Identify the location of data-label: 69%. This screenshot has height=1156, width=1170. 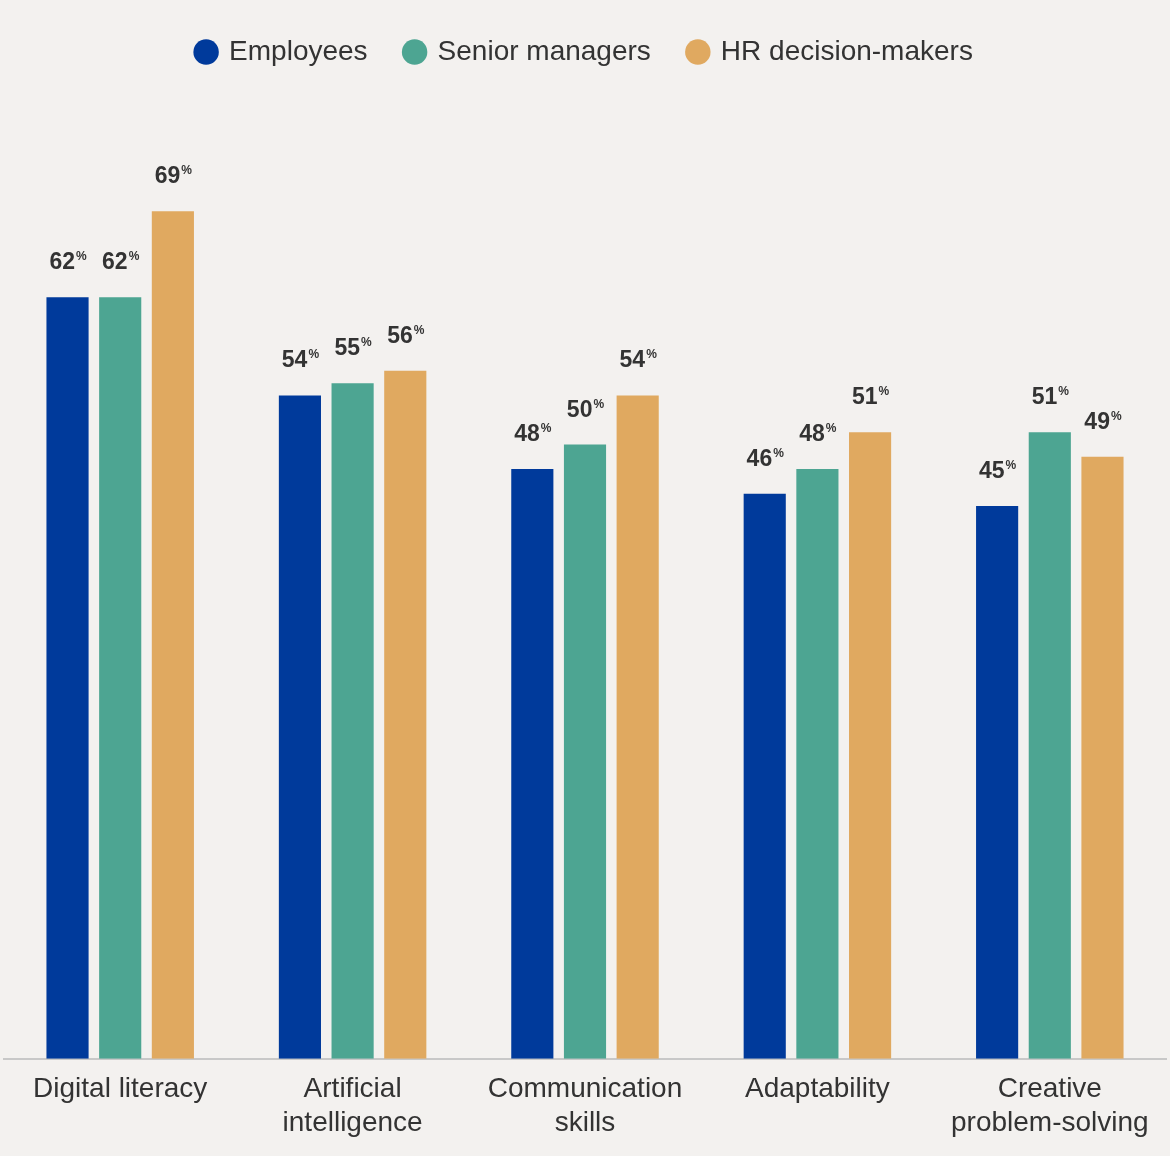
(173, 175).